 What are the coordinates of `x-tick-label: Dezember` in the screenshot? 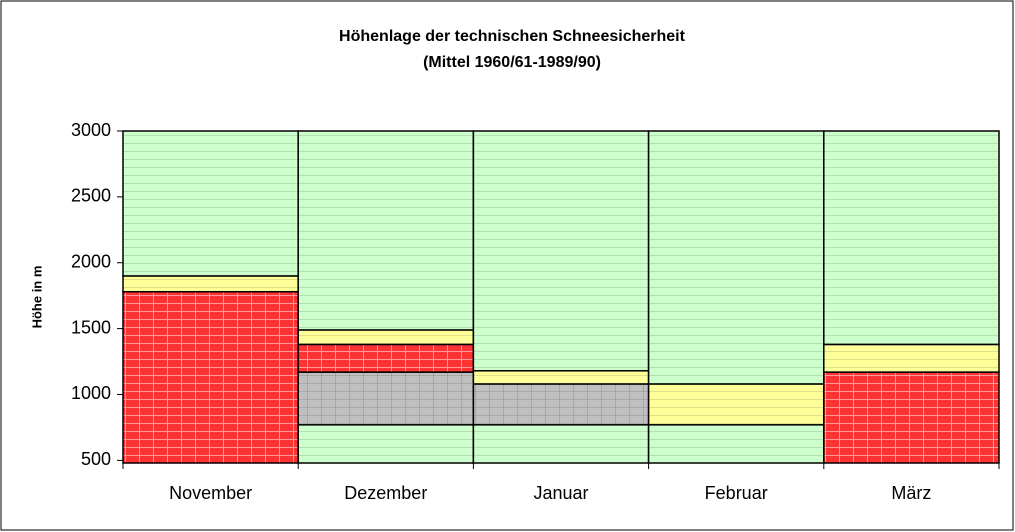 It's located at (385, 493).